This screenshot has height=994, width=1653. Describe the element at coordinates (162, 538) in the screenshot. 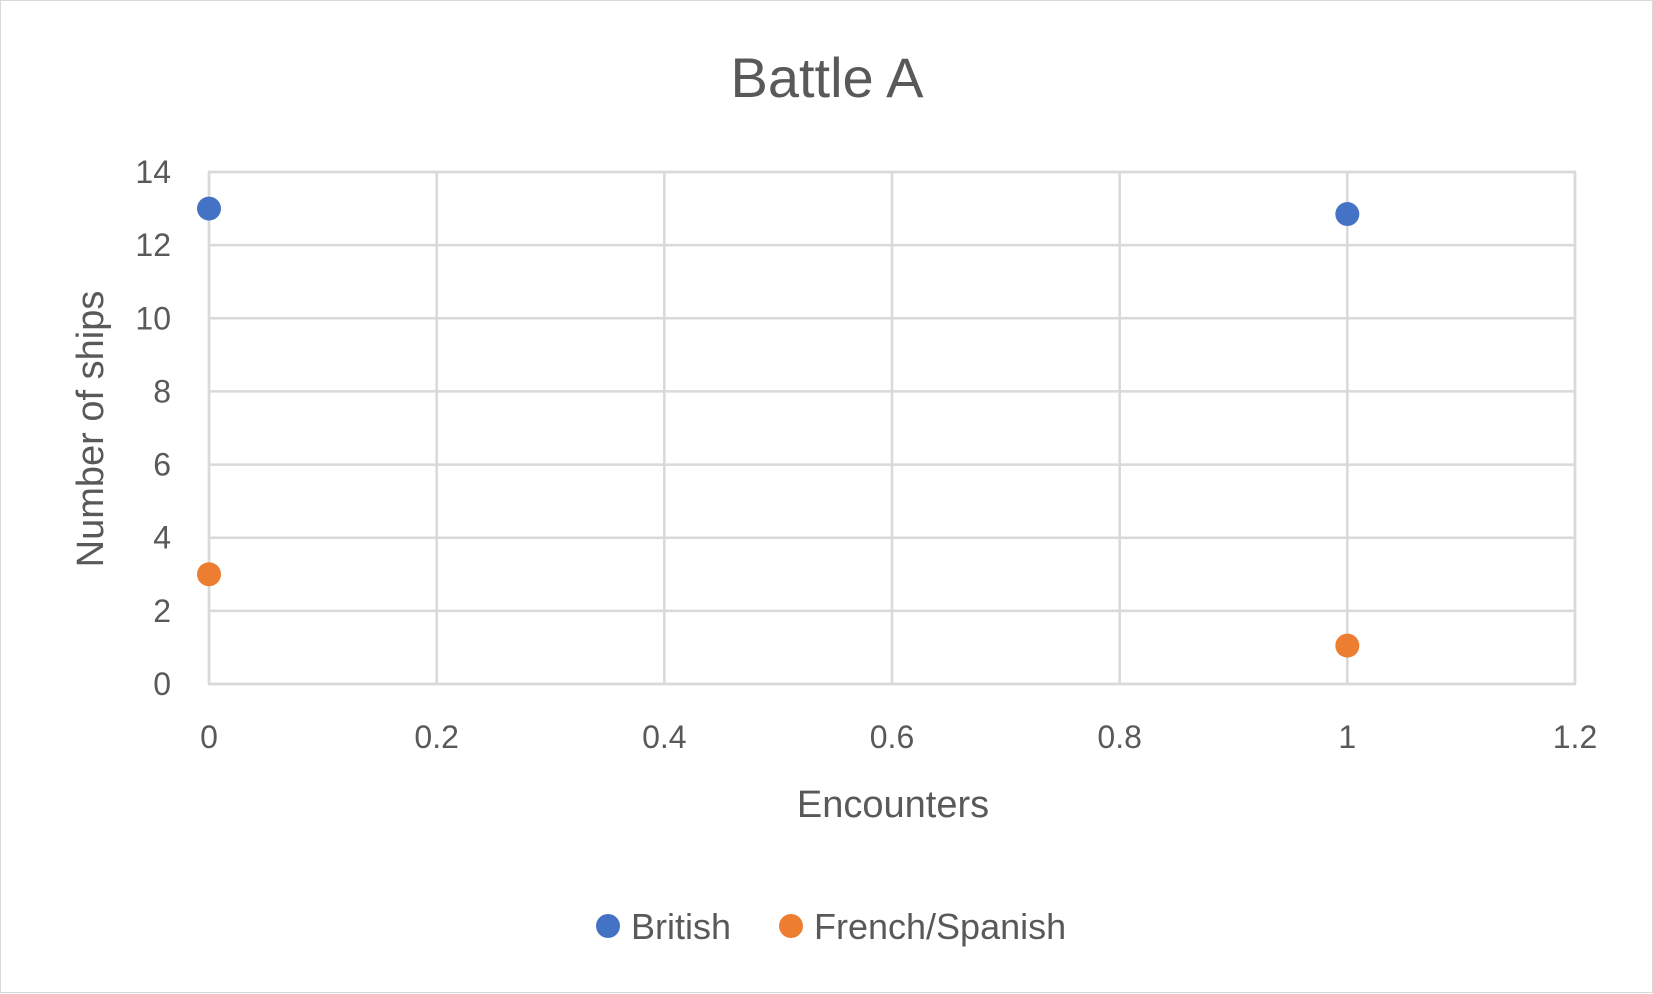

I see `y-tick-label: 4` at that location.